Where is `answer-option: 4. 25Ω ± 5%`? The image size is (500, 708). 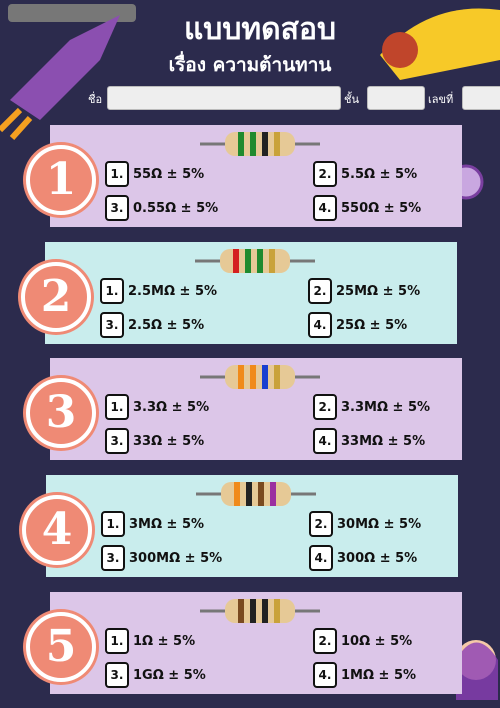 answer-option: 4. 25Ω ± 5% is located at coordinates (357, 325).